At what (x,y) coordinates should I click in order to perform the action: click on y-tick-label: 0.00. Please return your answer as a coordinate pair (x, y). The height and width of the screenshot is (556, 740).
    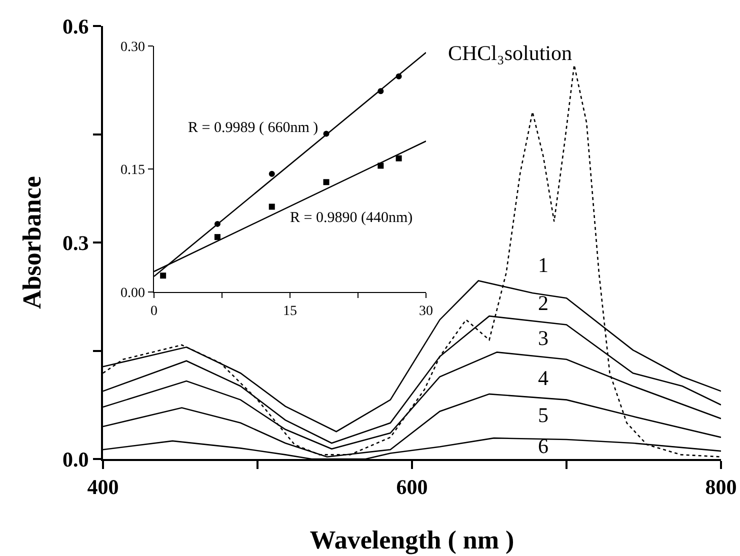
    Looking at the image, I should click on (132, 293).